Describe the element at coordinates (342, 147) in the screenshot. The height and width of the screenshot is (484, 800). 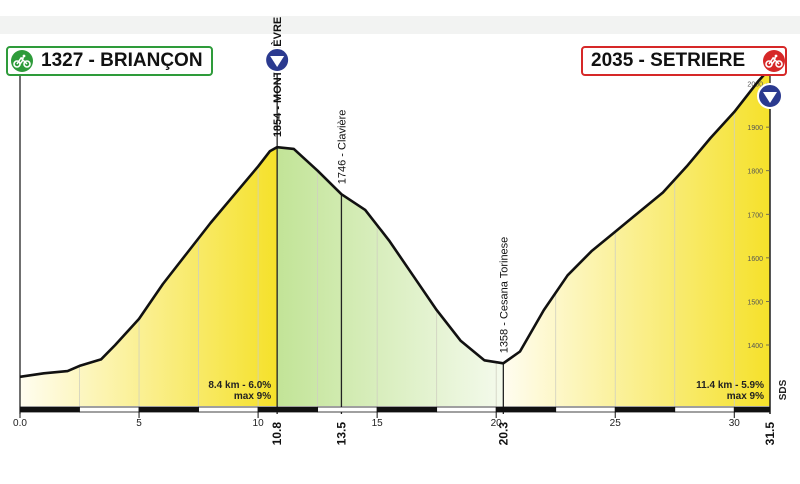
I see `place-label: 1746 - Clavière` at that location.